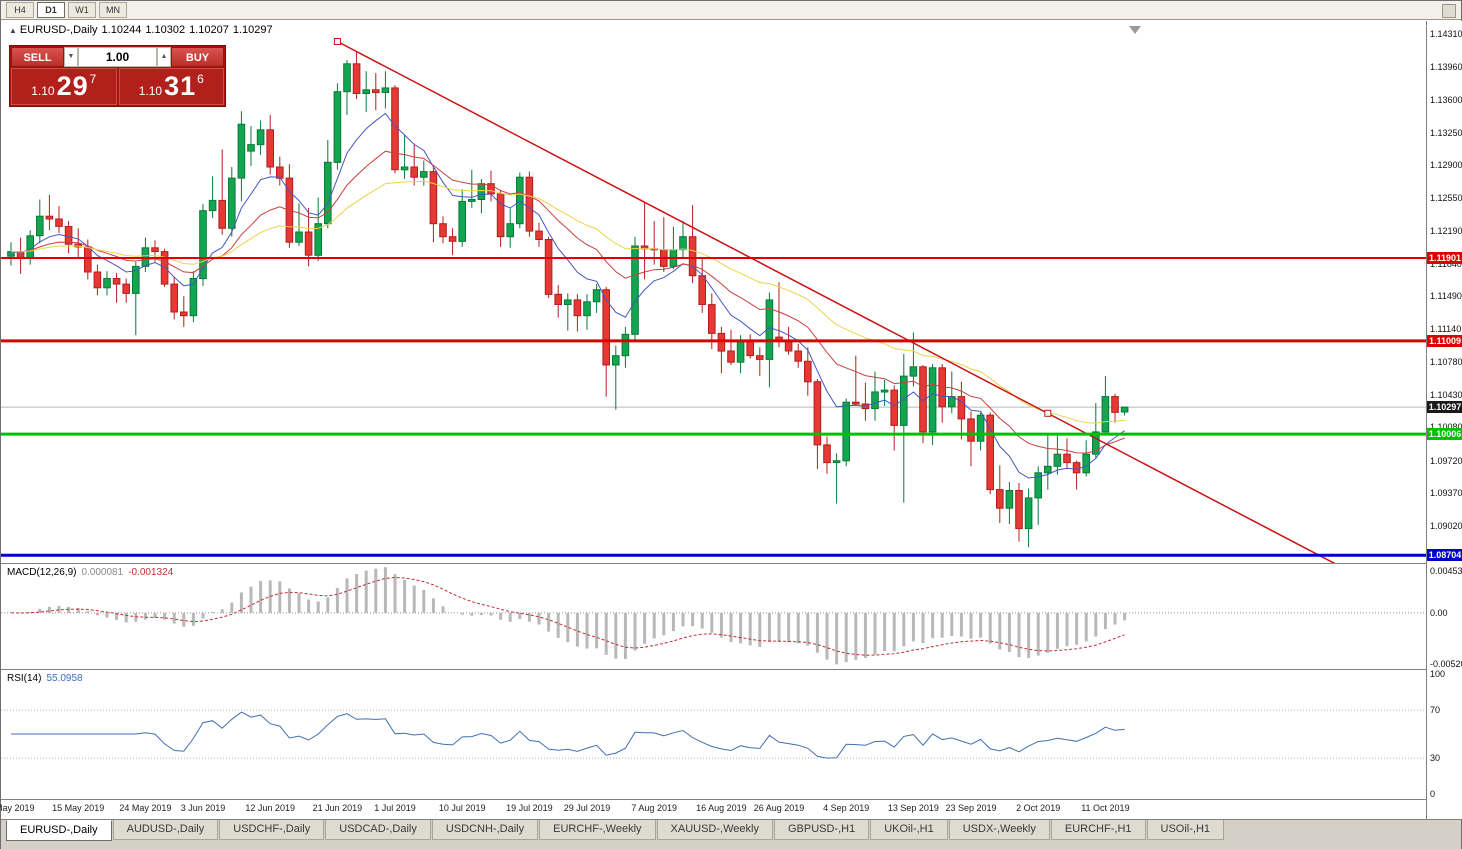  I want to click on macd-axis-label: 0.00, so click(1439, 612).